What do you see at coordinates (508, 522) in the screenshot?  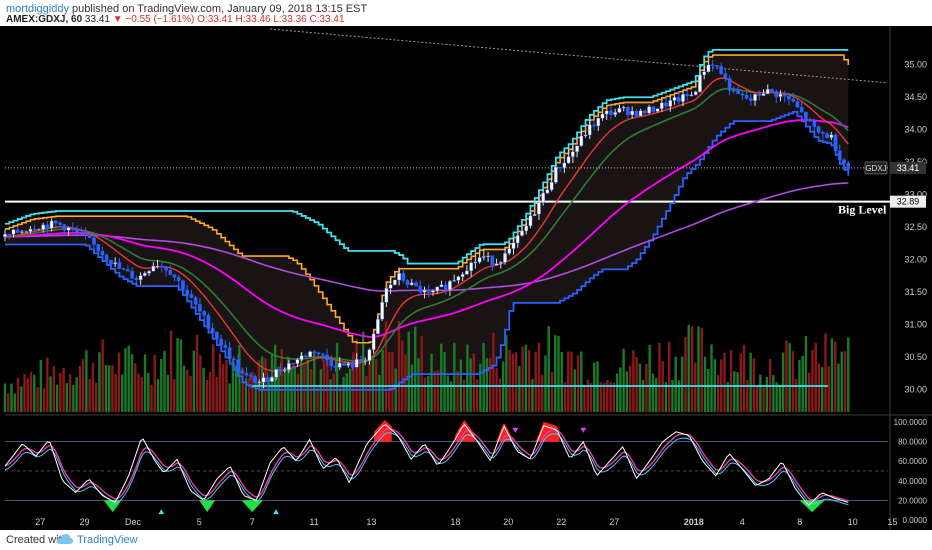 I see `time-tick-label: 20` at bounding box center [508, 522].